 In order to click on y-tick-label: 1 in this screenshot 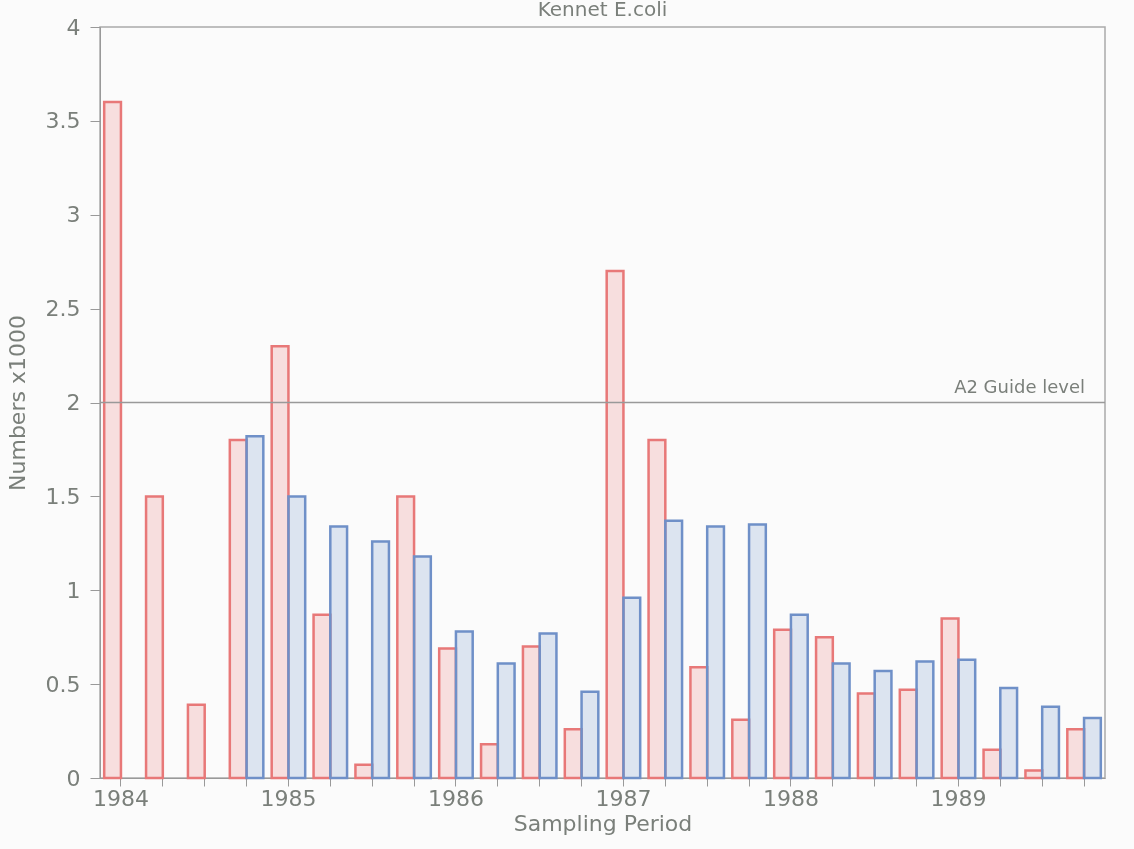, I will do `click(73, 590)`.